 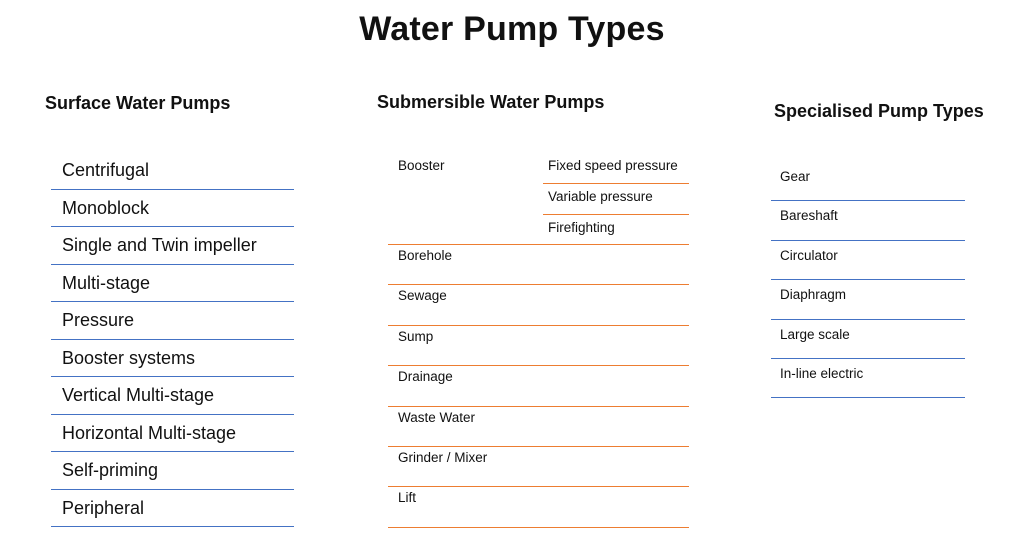 I want to click on list-item: Self-priming, so click(x=172, y=471).